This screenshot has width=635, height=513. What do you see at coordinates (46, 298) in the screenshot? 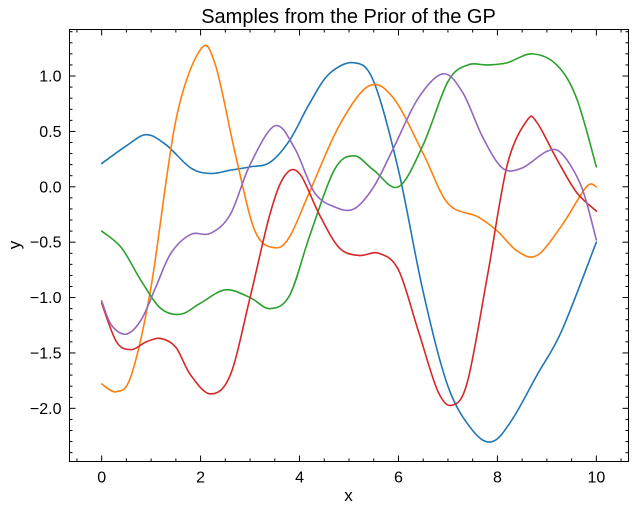
I see `y-tick-label: −1.0` at bounding box center [46, 298].